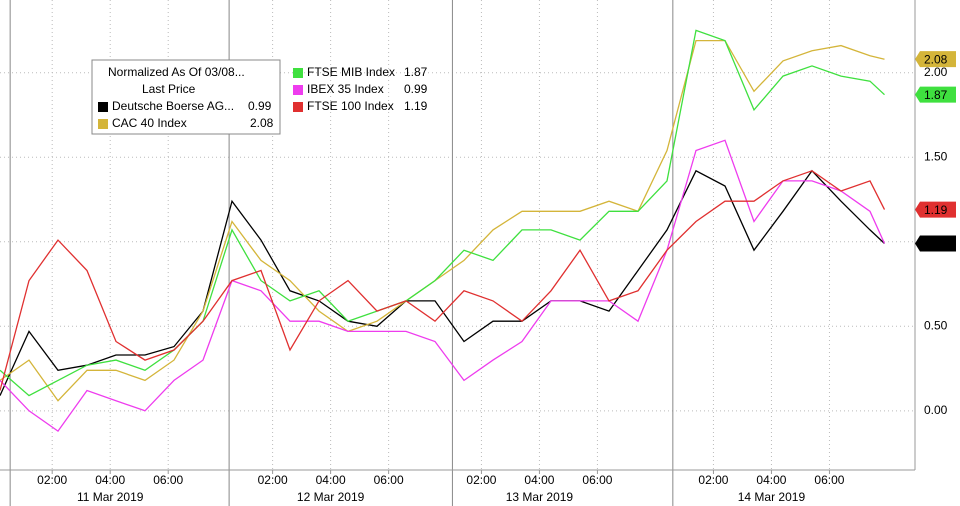 The image size is (960, 506). What do you see at coordinates (110, 497) in the screenshot?
I see `day-label: 11 Mar 2019` at bounding box center [110, 497].